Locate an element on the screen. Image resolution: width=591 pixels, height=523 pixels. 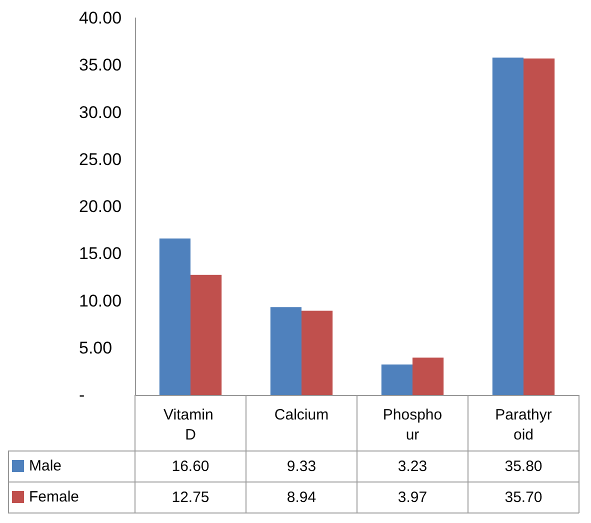
x-tick-label: Phosphour is located at coordinates (412, 425).